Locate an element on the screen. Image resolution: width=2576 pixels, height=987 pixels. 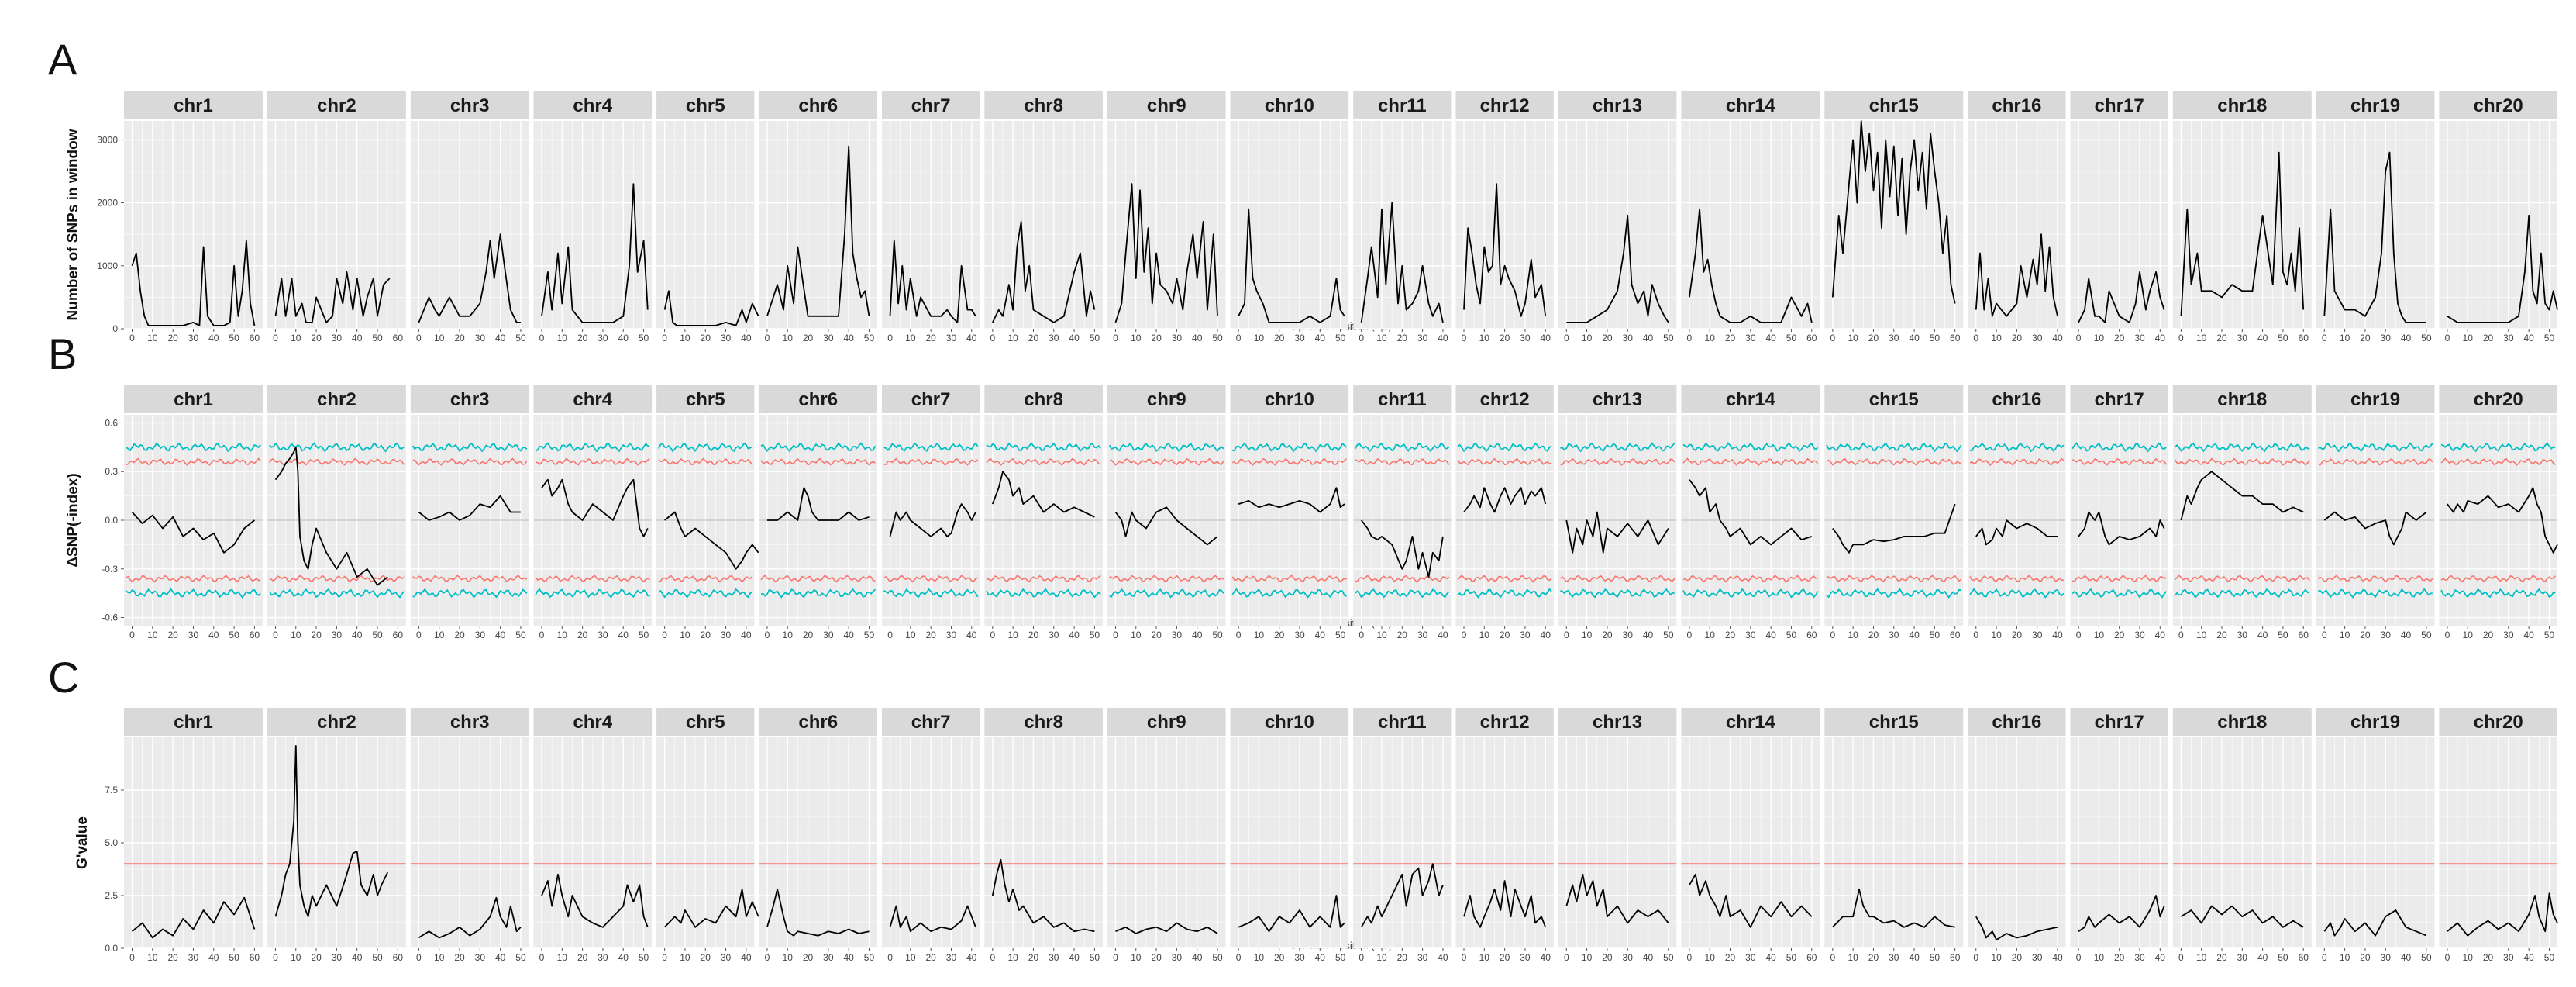
facet-strip-label: chr16 is located at coordinates (2016, 105).